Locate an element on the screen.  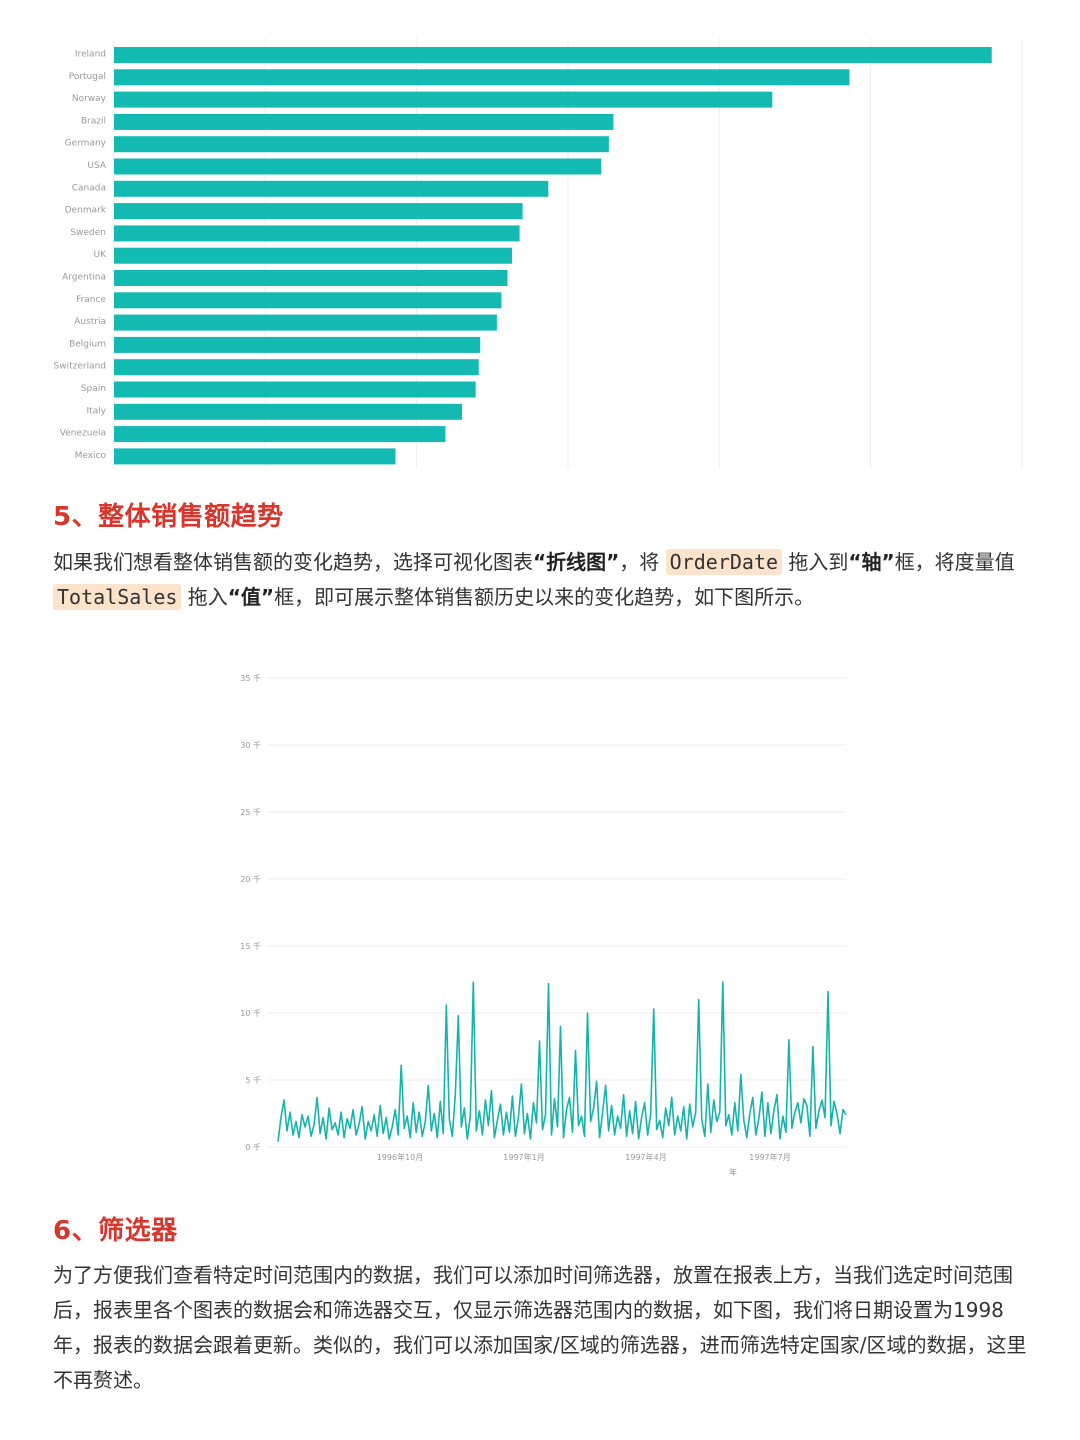
y-tick-label: 30 千 is located at coordinates (250, 745).